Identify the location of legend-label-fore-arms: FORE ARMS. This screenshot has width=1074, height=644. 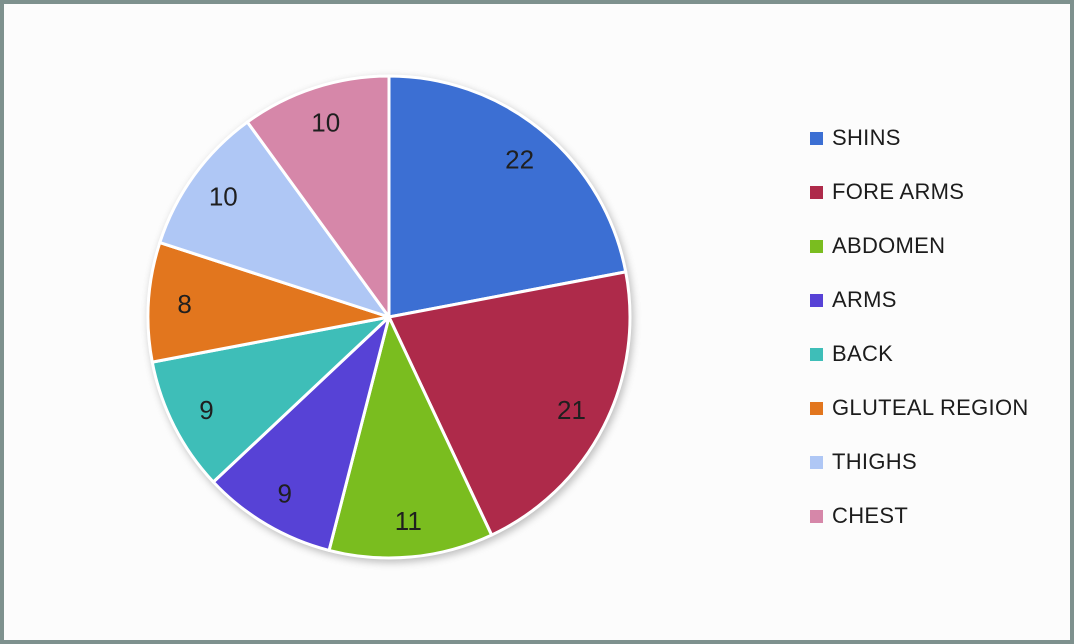
(898, 191).